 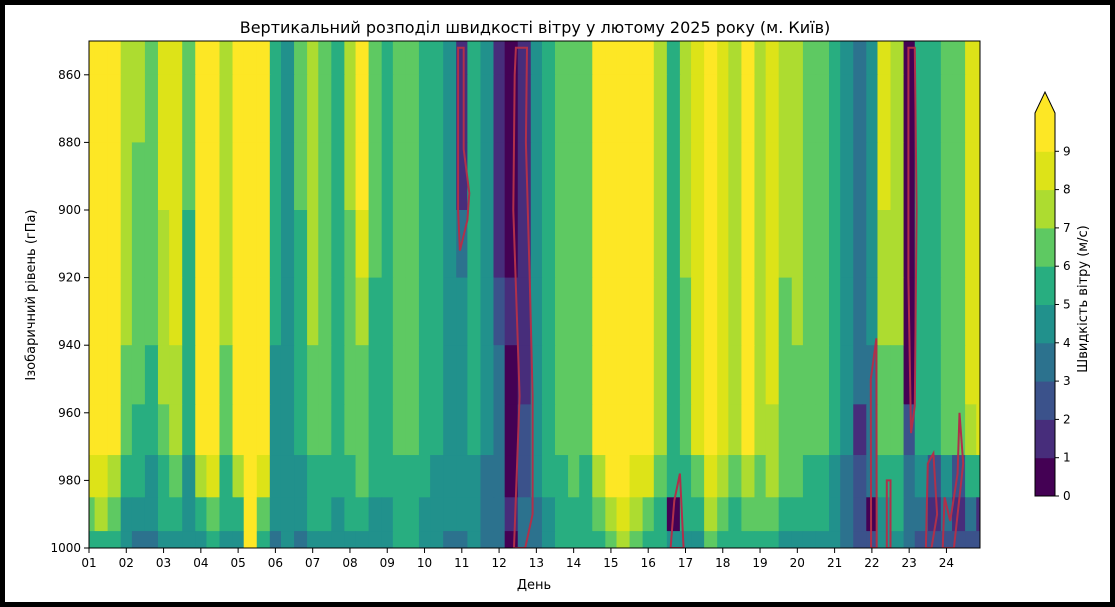 What do you see at coordinates (1067, 151) in the screenshot?
I see `colorbar-tick-label: 9` at bounding box center [1067, 151].